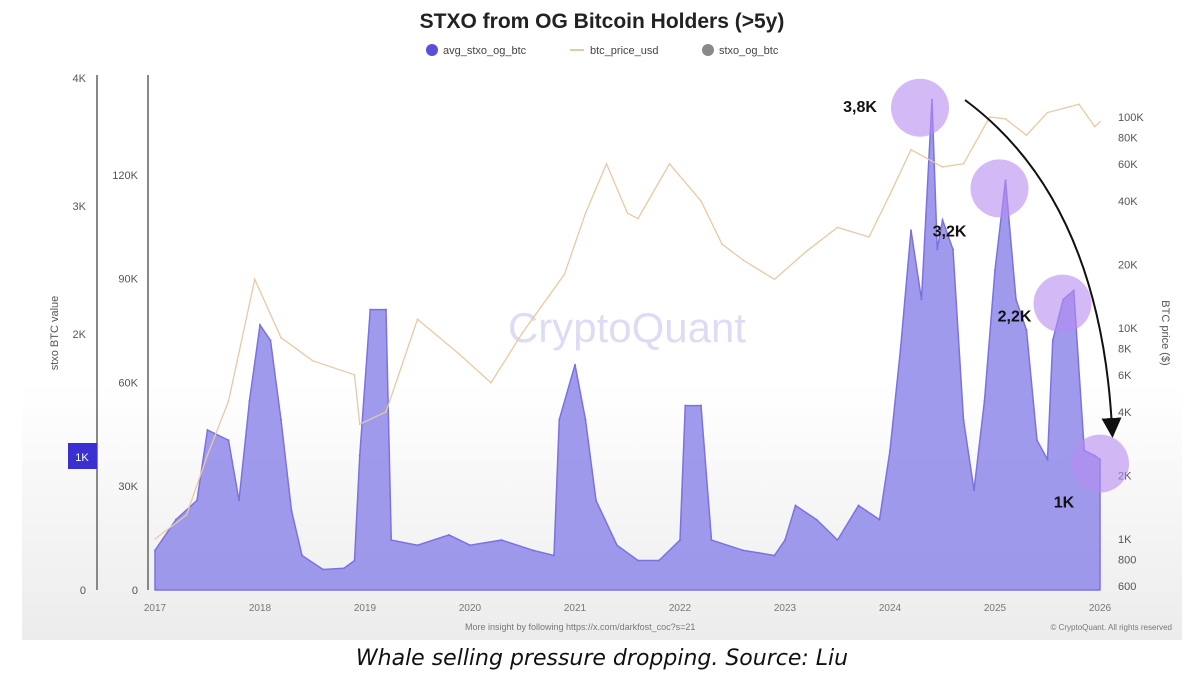 This screenshot has height=692, width=1204. Describe the element at coordinates (485, 51) in the screenshot. I see `legend-label-avg: avg_stxo_og_btc` at that location.